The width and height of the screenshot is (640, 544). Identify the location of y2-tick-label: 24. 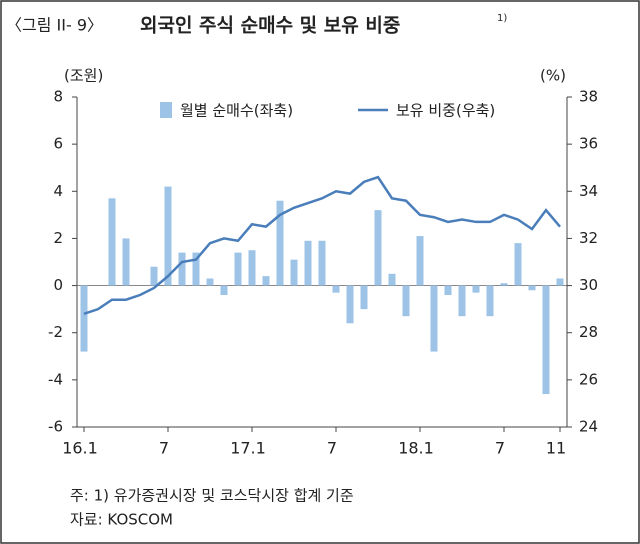
(588, 427).